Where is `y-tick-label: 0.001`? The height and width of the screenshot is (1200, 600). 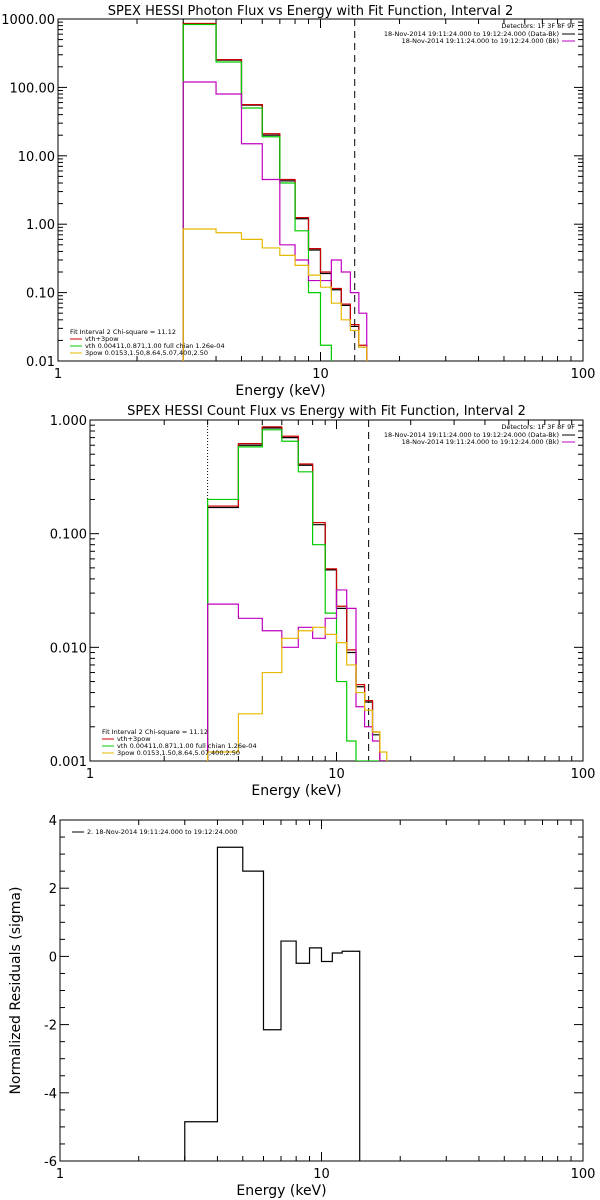 y-tick-label: 0.001 is located at coordinates (68, 762).